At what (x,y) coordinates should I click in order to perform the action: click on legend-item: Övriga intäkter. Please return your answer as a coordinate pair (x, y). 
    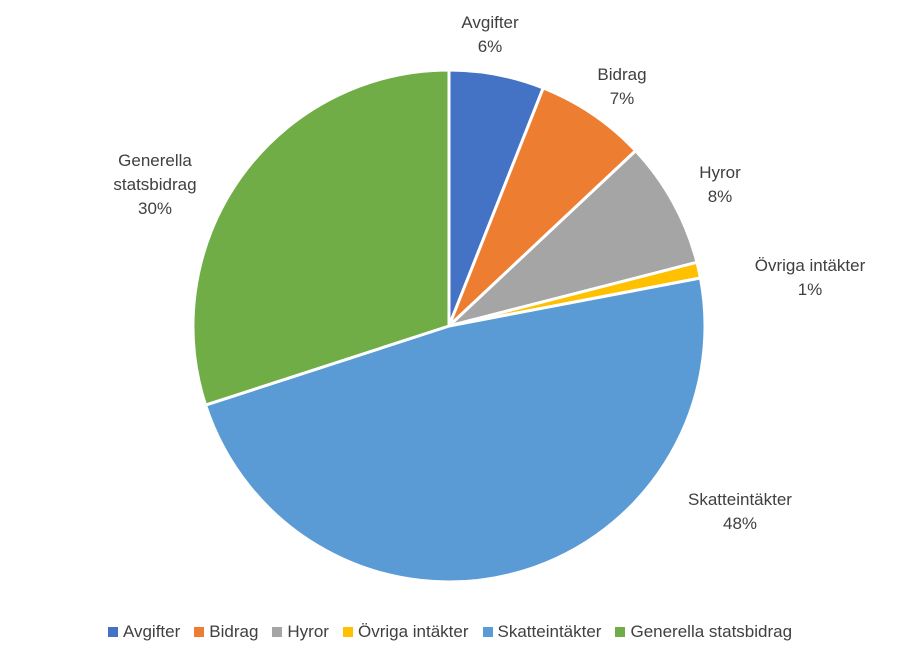
    Looking at the image, I should click on (405, 632).